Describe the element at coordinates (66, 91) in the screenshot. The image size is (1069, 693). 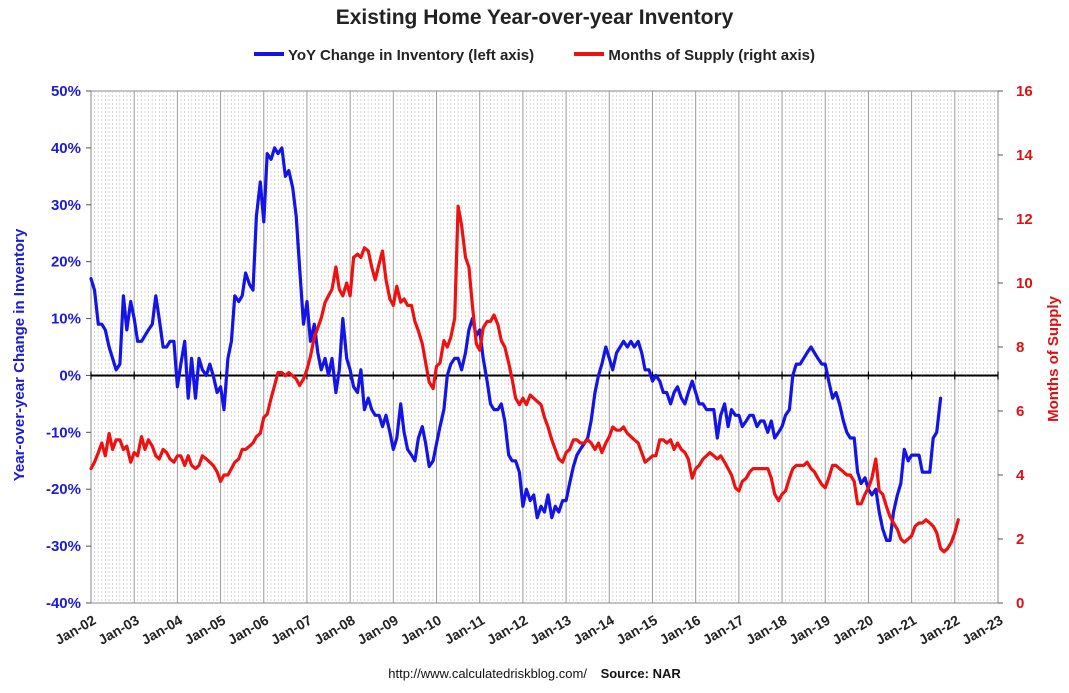
I see `y-left-tick-label: 50%` at that location.